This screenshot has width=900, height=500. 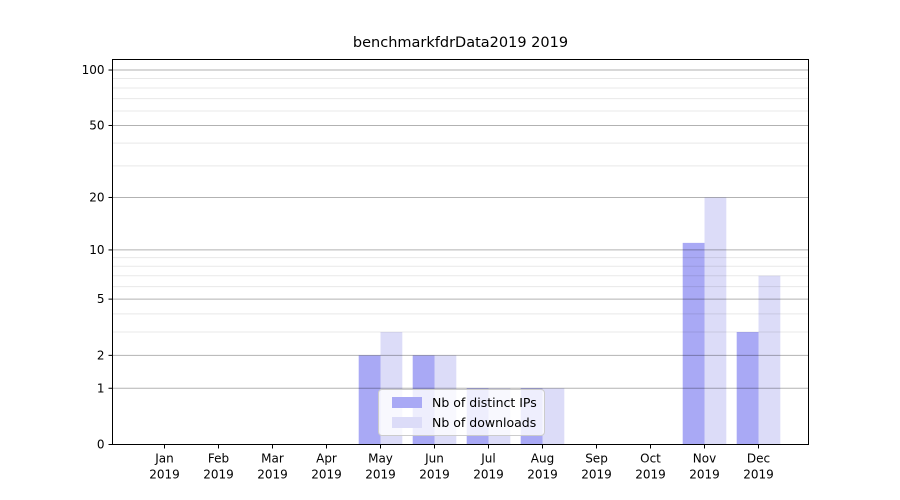 I want to click on x-tick-label-year-may: 2019, so click(x=380, y=475).